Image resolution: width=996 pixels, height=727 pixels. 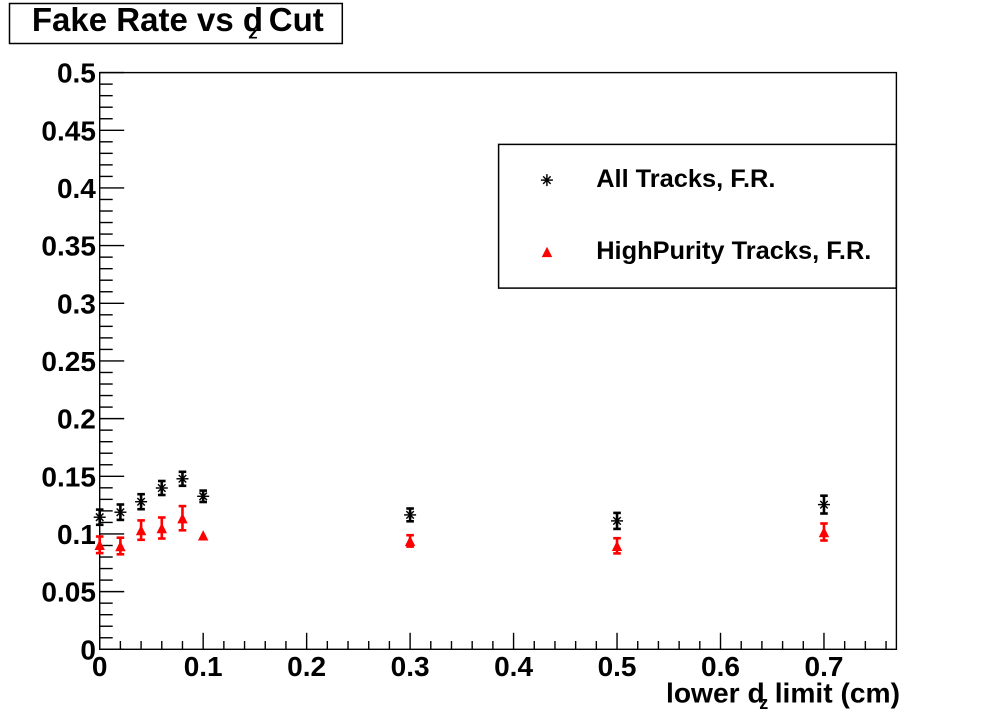 What do you see at coordinates (733, 251) in the screenshot?
I see `svg-text: HighPurity Tracks, F.R.` at bounding box center [733, 251].